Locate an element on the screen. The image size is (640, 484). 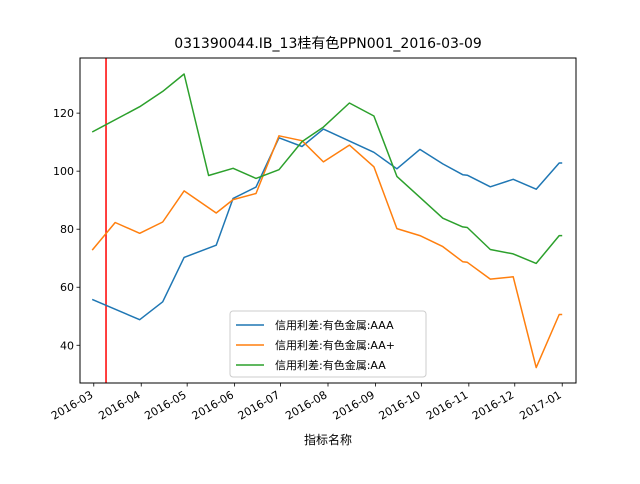
y-tick-label: 80 is located at coordinates (67, 229).